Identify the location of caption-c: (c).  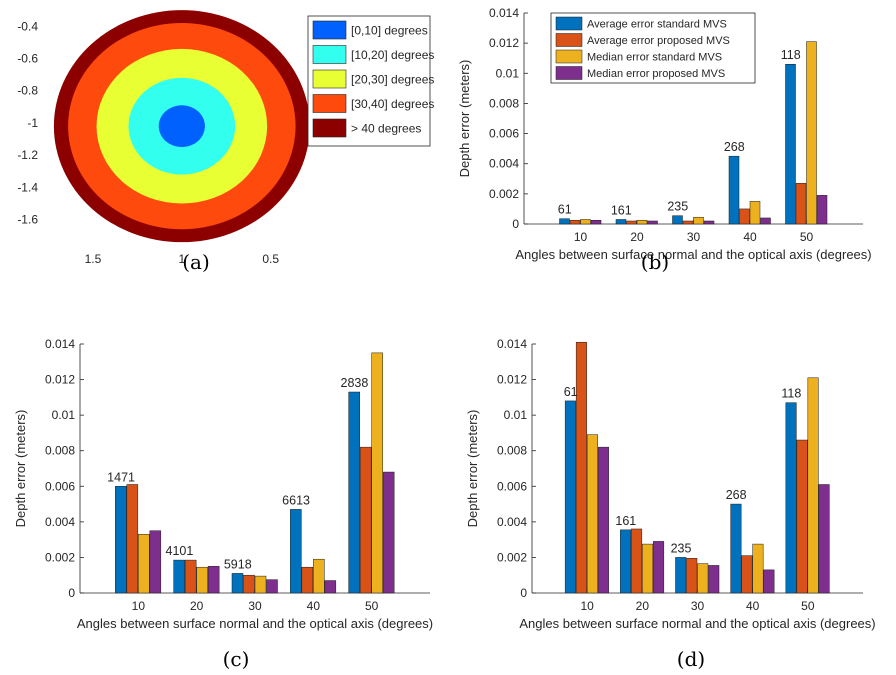
(236, 659).